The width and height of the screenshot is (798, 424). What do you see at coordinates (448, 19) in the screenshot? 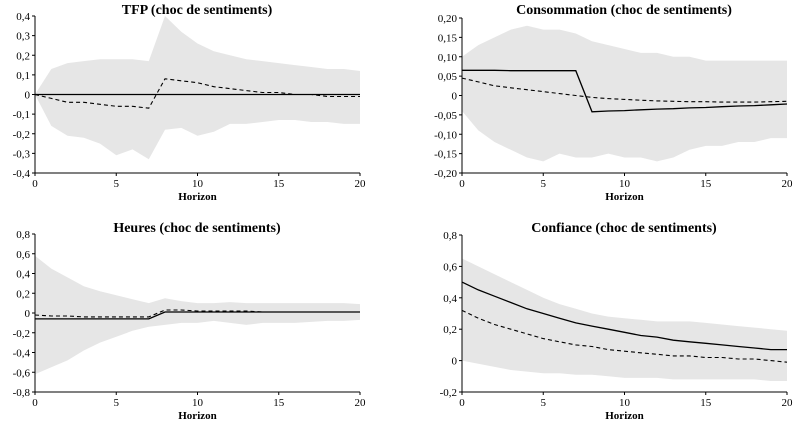
I see `y-tick-label: 0,20` at bounding box center [448, 19].